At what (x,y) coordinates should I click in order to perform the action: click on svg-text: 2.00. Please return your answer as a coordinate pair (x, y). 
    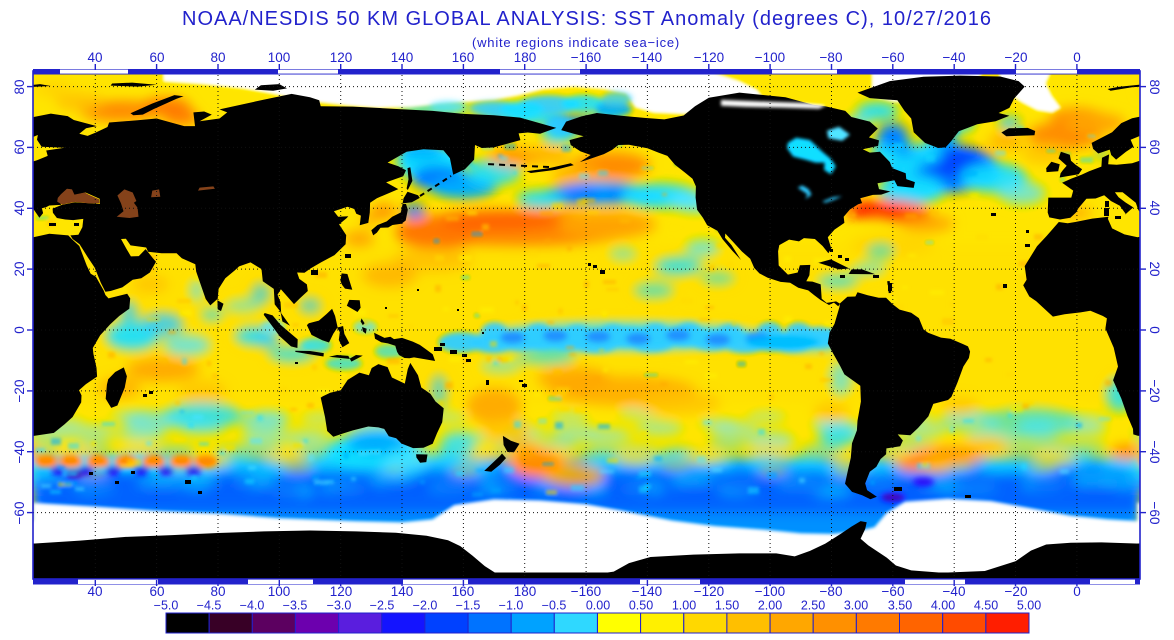
    Looking at the image, I should click on (770, 606).